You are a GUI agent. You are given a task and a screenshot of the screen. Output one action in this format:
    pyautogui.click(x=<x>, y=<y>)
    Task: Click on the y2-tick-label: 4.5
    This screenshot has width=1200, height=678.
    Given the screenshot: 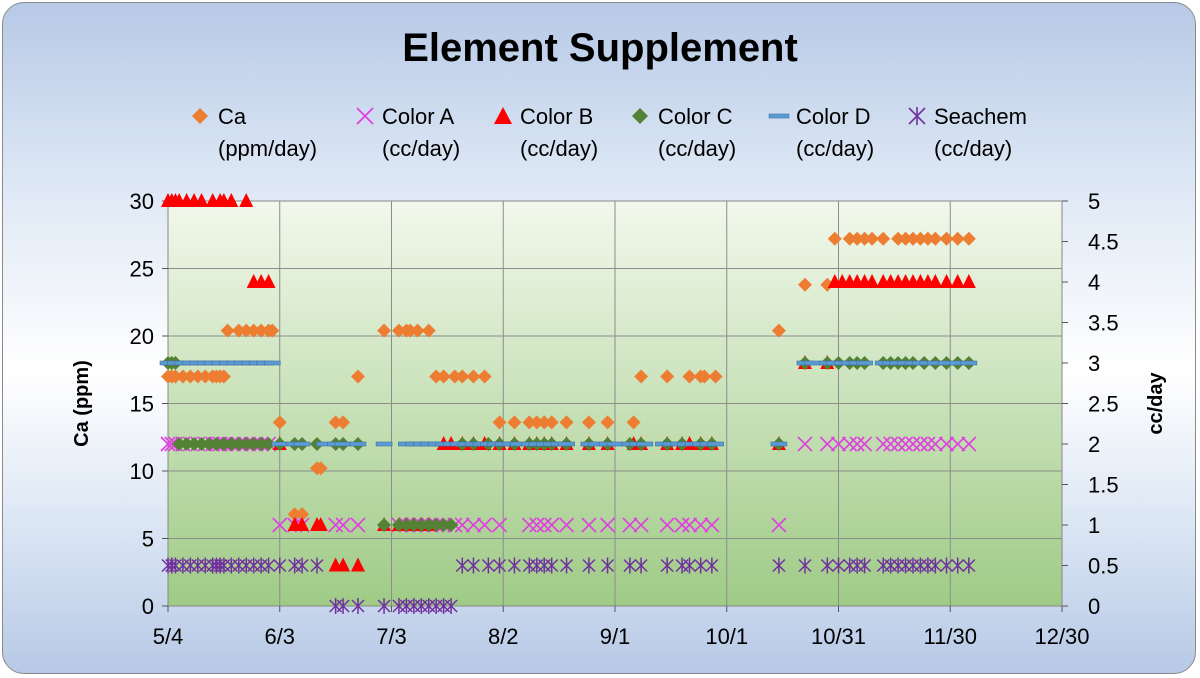 What is the action you would take?
    pyautogui.click(x=1103, y=242)
    